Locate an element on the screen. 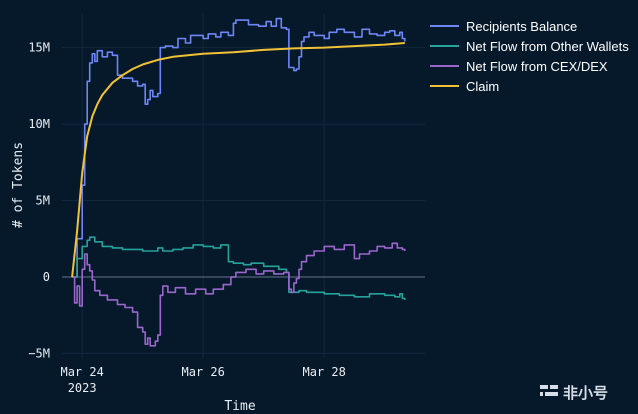  x-tick-label: Mar 26 is located at coordinates (202, 372).